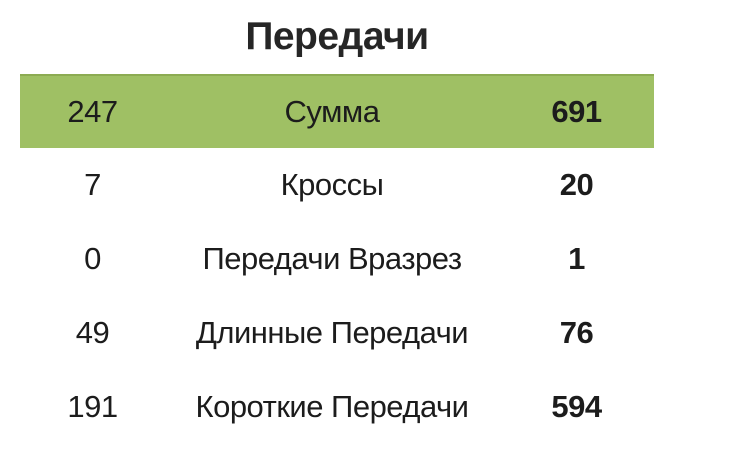 Image resolution: width=730 pixels, height=454 pixels. I want to click on table-row-crosses: 7 Кроссы 20, so click(337, 185).